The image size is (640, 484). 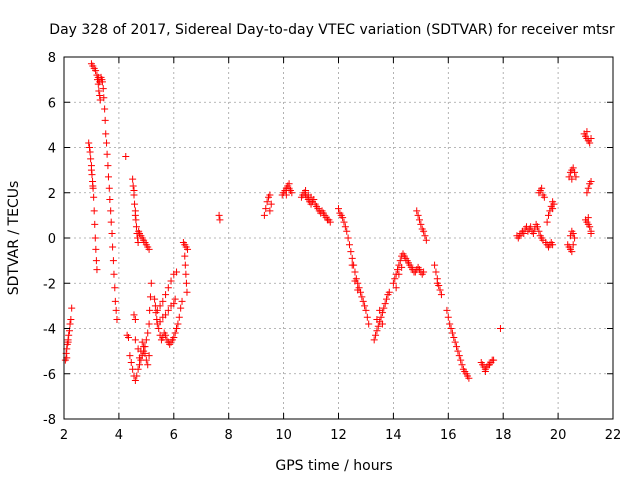 I want to click on x-tick-label: 12, so click(x=338, y=435).